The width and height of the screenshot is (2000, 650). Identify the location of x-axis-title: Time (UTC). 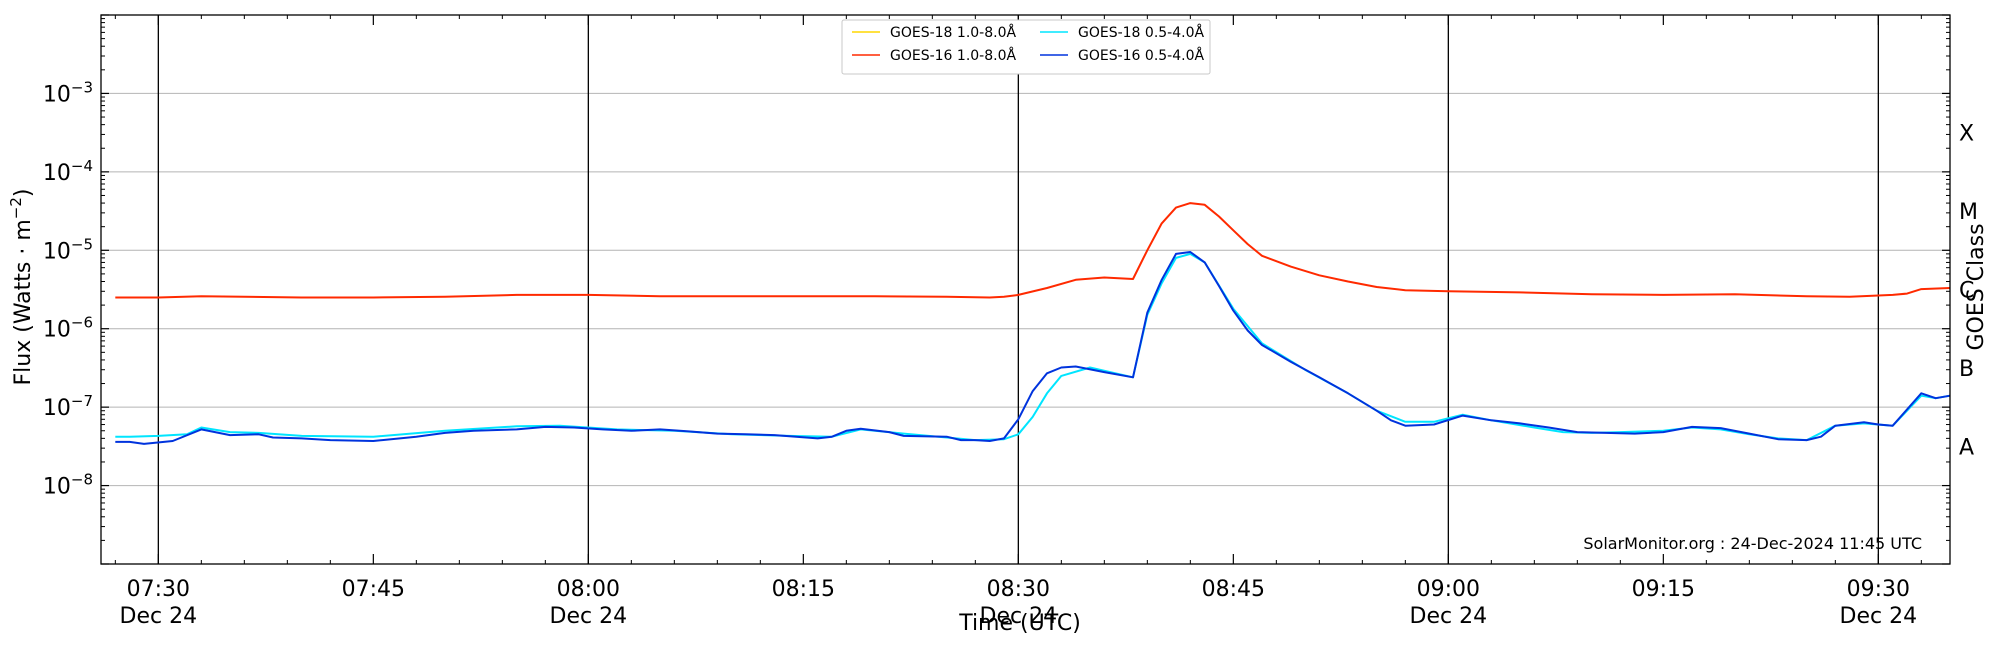
(1019, 623).